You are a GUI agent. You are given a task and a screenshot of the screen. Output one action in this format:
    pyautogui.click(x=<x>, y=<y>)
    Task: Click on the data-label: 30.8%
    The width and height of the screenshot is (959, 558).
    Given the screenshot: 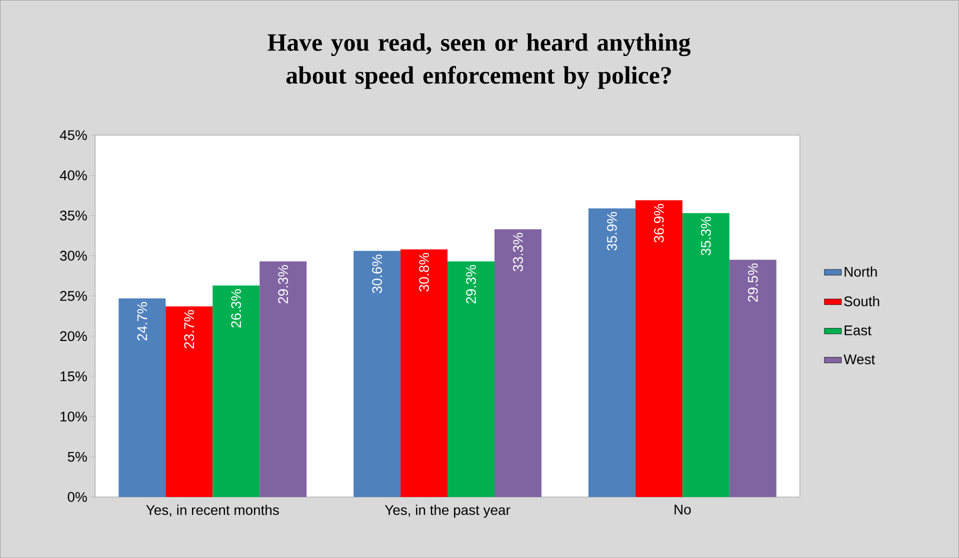 What is the action you would take?
    pyautogui.click(x=424, y=272)
    